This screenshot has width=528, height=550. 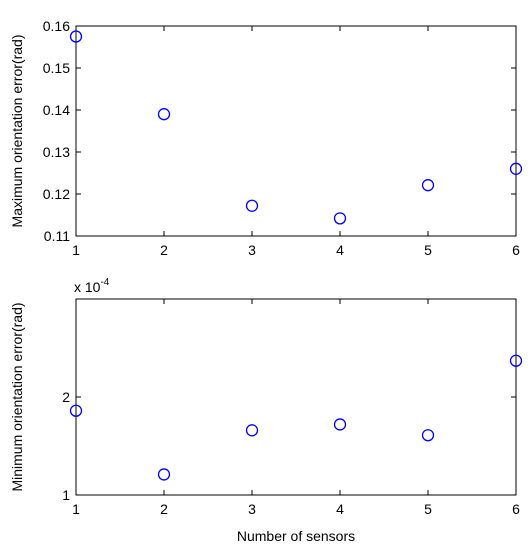 What do you see at coordinates (56, 194) in the screenshot?
I see `top-y-tick-label: 0.12` at bounding box center [56, 194].